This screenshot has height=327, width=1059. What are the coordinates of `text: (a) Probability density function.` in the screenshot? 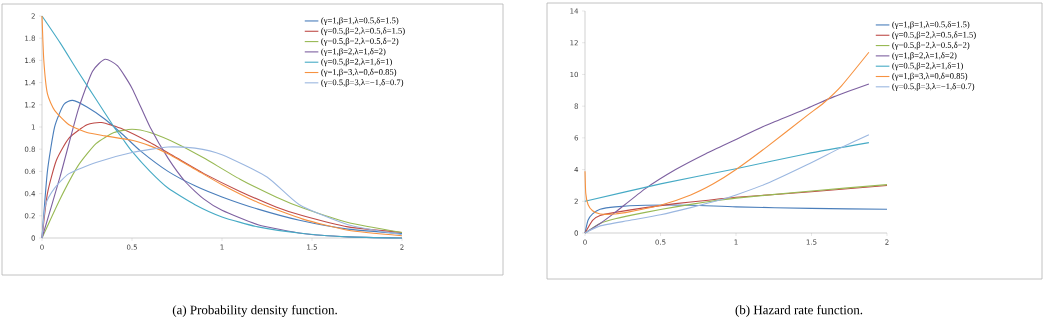 It's located at (254, 311).